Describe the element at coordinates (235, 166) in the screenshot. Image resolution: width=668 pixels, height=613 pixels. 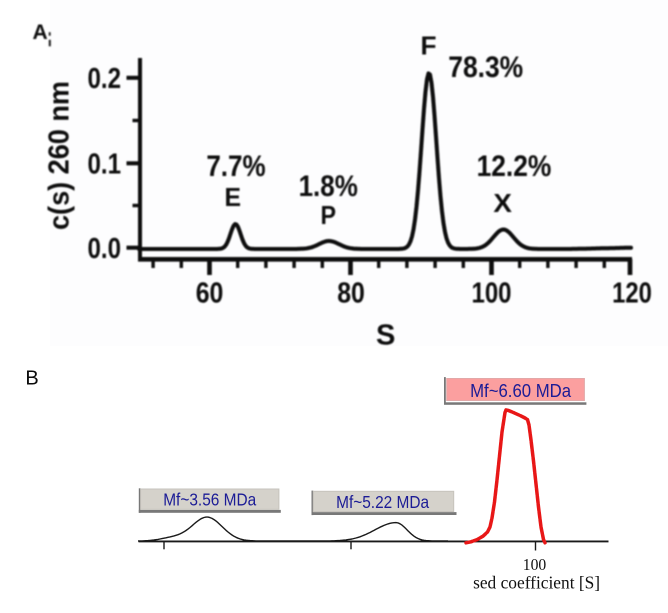
I see `svg-text: 7.7%` at that location.